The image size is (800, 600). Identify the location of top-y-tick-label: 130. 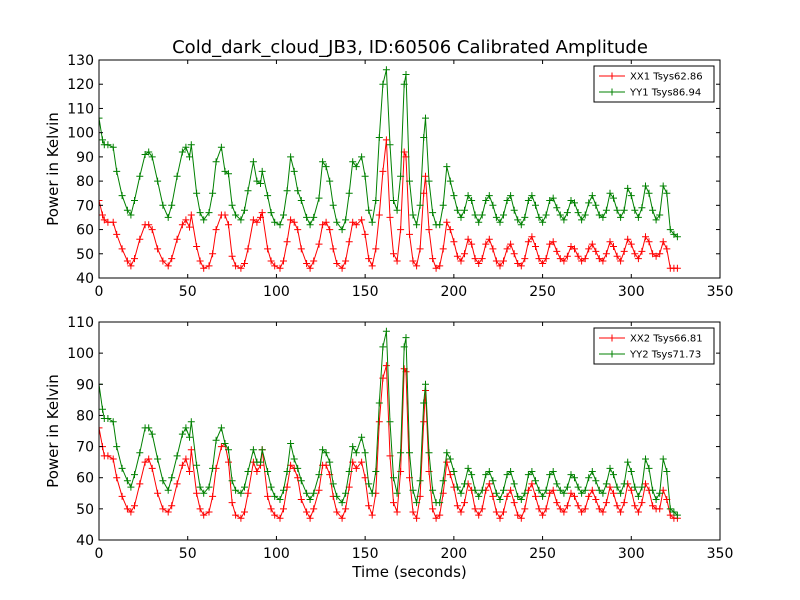
(80, 61).